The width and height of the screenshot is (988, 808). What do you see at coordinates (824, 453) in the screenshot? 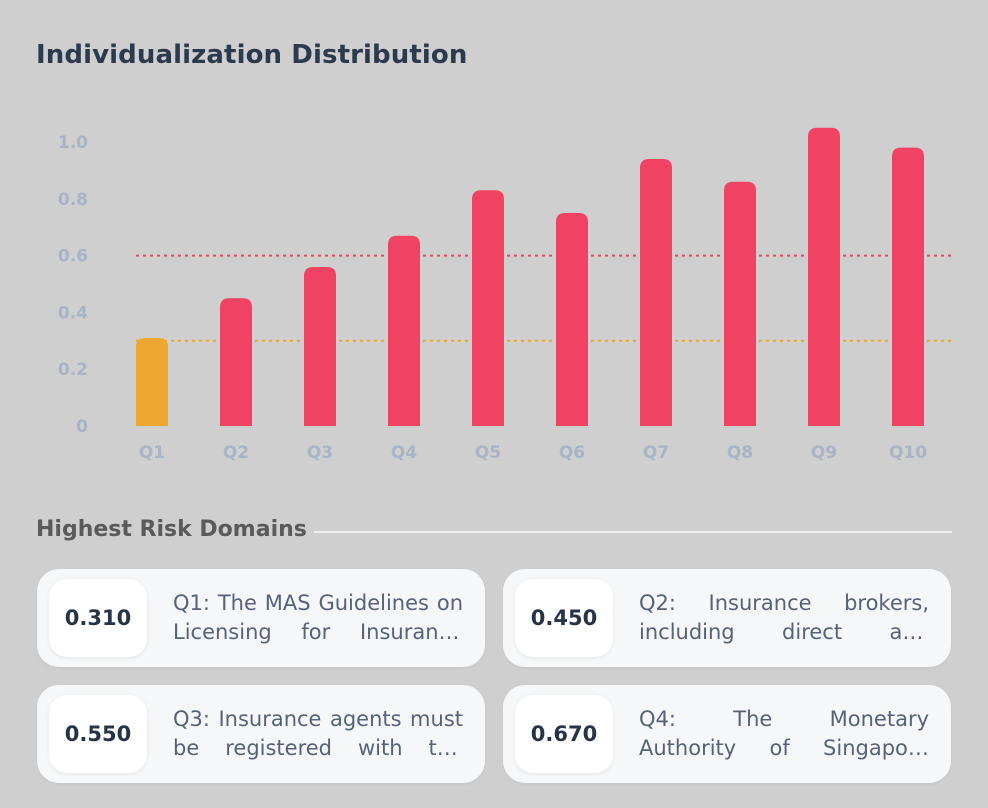
I see `x-tick-label: Q9` at bounding box center [824, 453].